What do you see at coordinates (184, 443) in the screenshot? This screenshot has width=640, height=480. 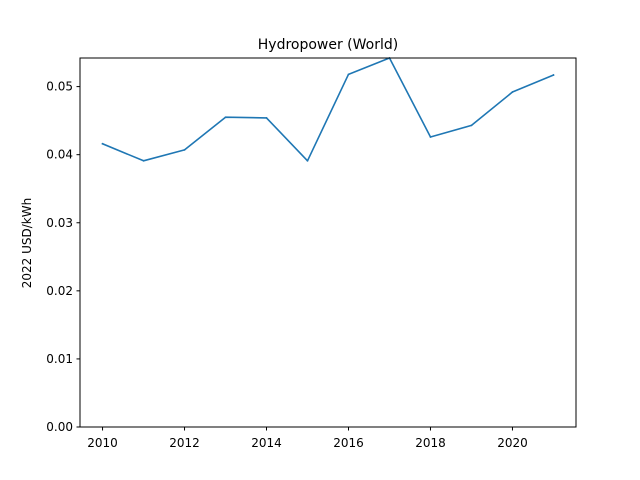 I see `x-tick-label: 2012` at bounding box center [184, 443].